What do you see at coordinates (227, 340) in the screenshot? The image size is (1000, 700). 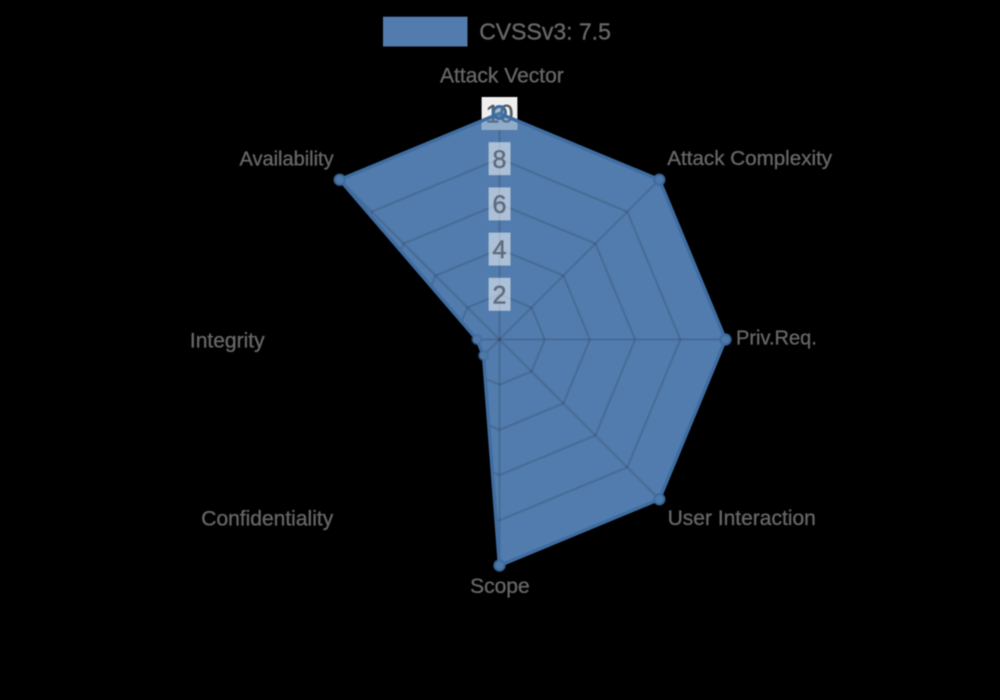 I see `svg-text: Integrity` at bounding box center [227, 340].